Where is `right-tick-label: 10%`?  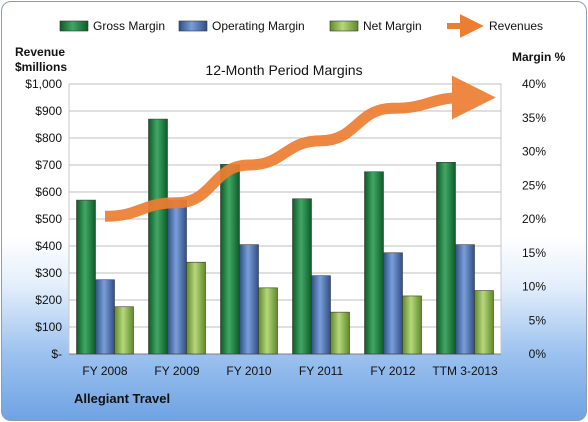
right-tick-label: 10% is located at coordinates (534, 287).